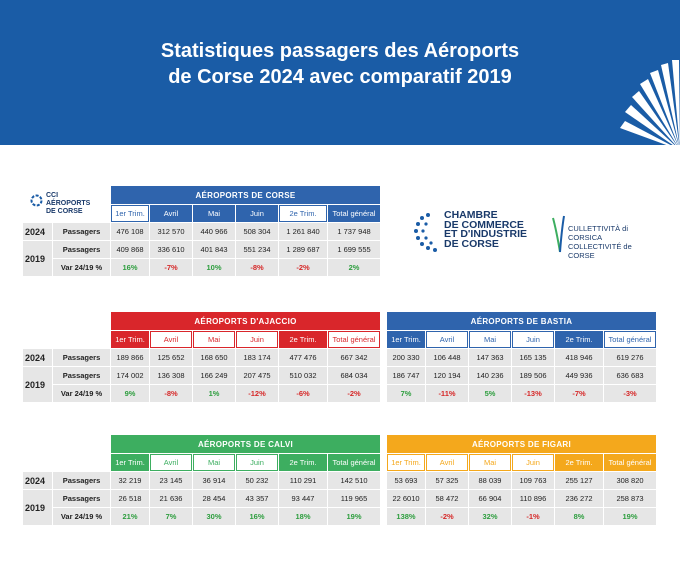  What do you see at coordinates (354, 357) in the screenshot?
I see `cell: 667 342` at bounding box center [354, 357].